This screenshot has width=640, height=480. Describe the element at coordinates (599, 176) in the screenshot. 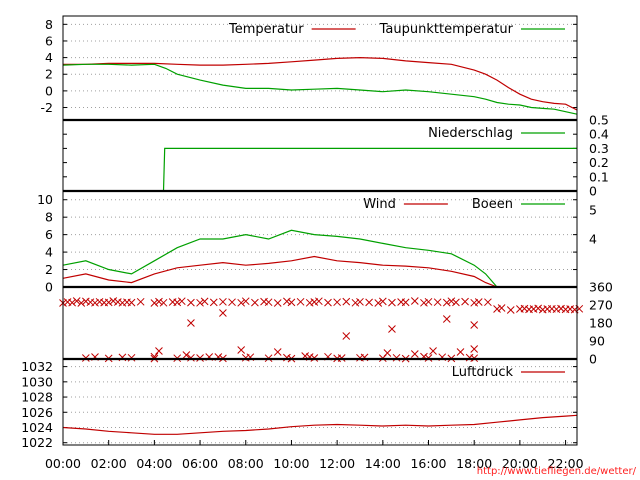

I see `y-tick-label-right: 0.1` at that location.